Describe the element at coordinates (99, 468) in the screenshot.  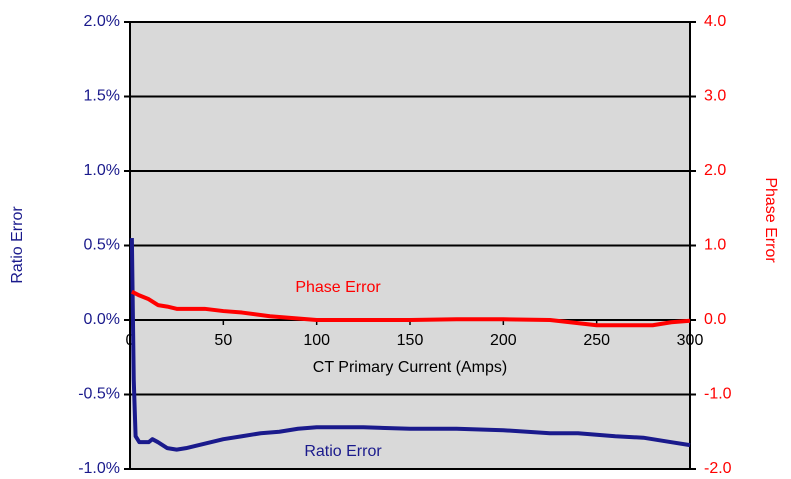
I see `y-tick-label: -1.0%` at that location.